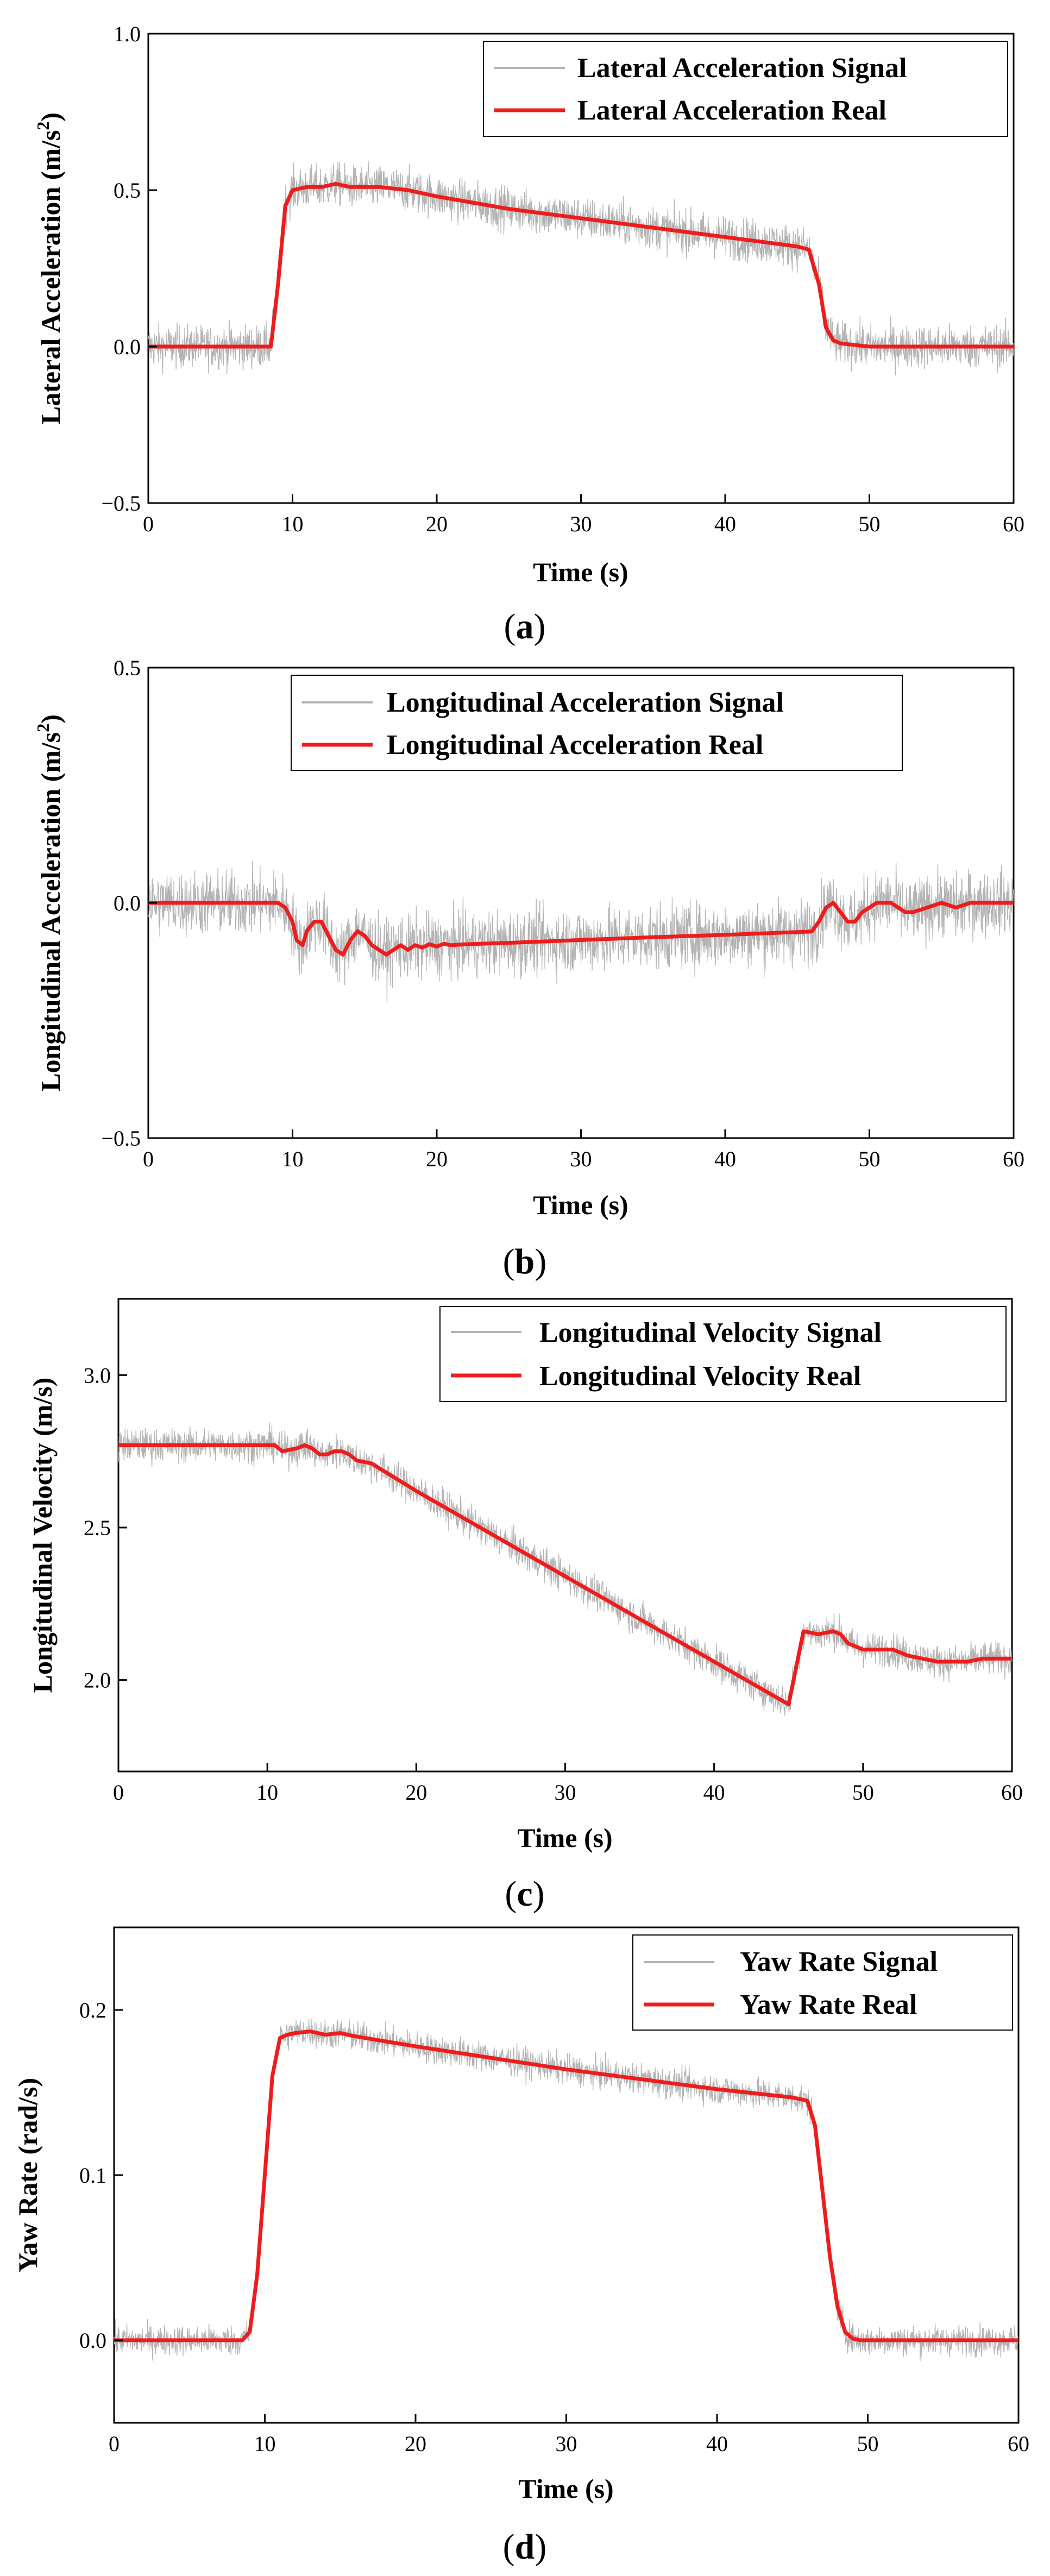 The height and width of the screenshot is (2576, 1050). I want to click on legend-label-real: Longitudinal Velocity Real, so click(700, 1376).